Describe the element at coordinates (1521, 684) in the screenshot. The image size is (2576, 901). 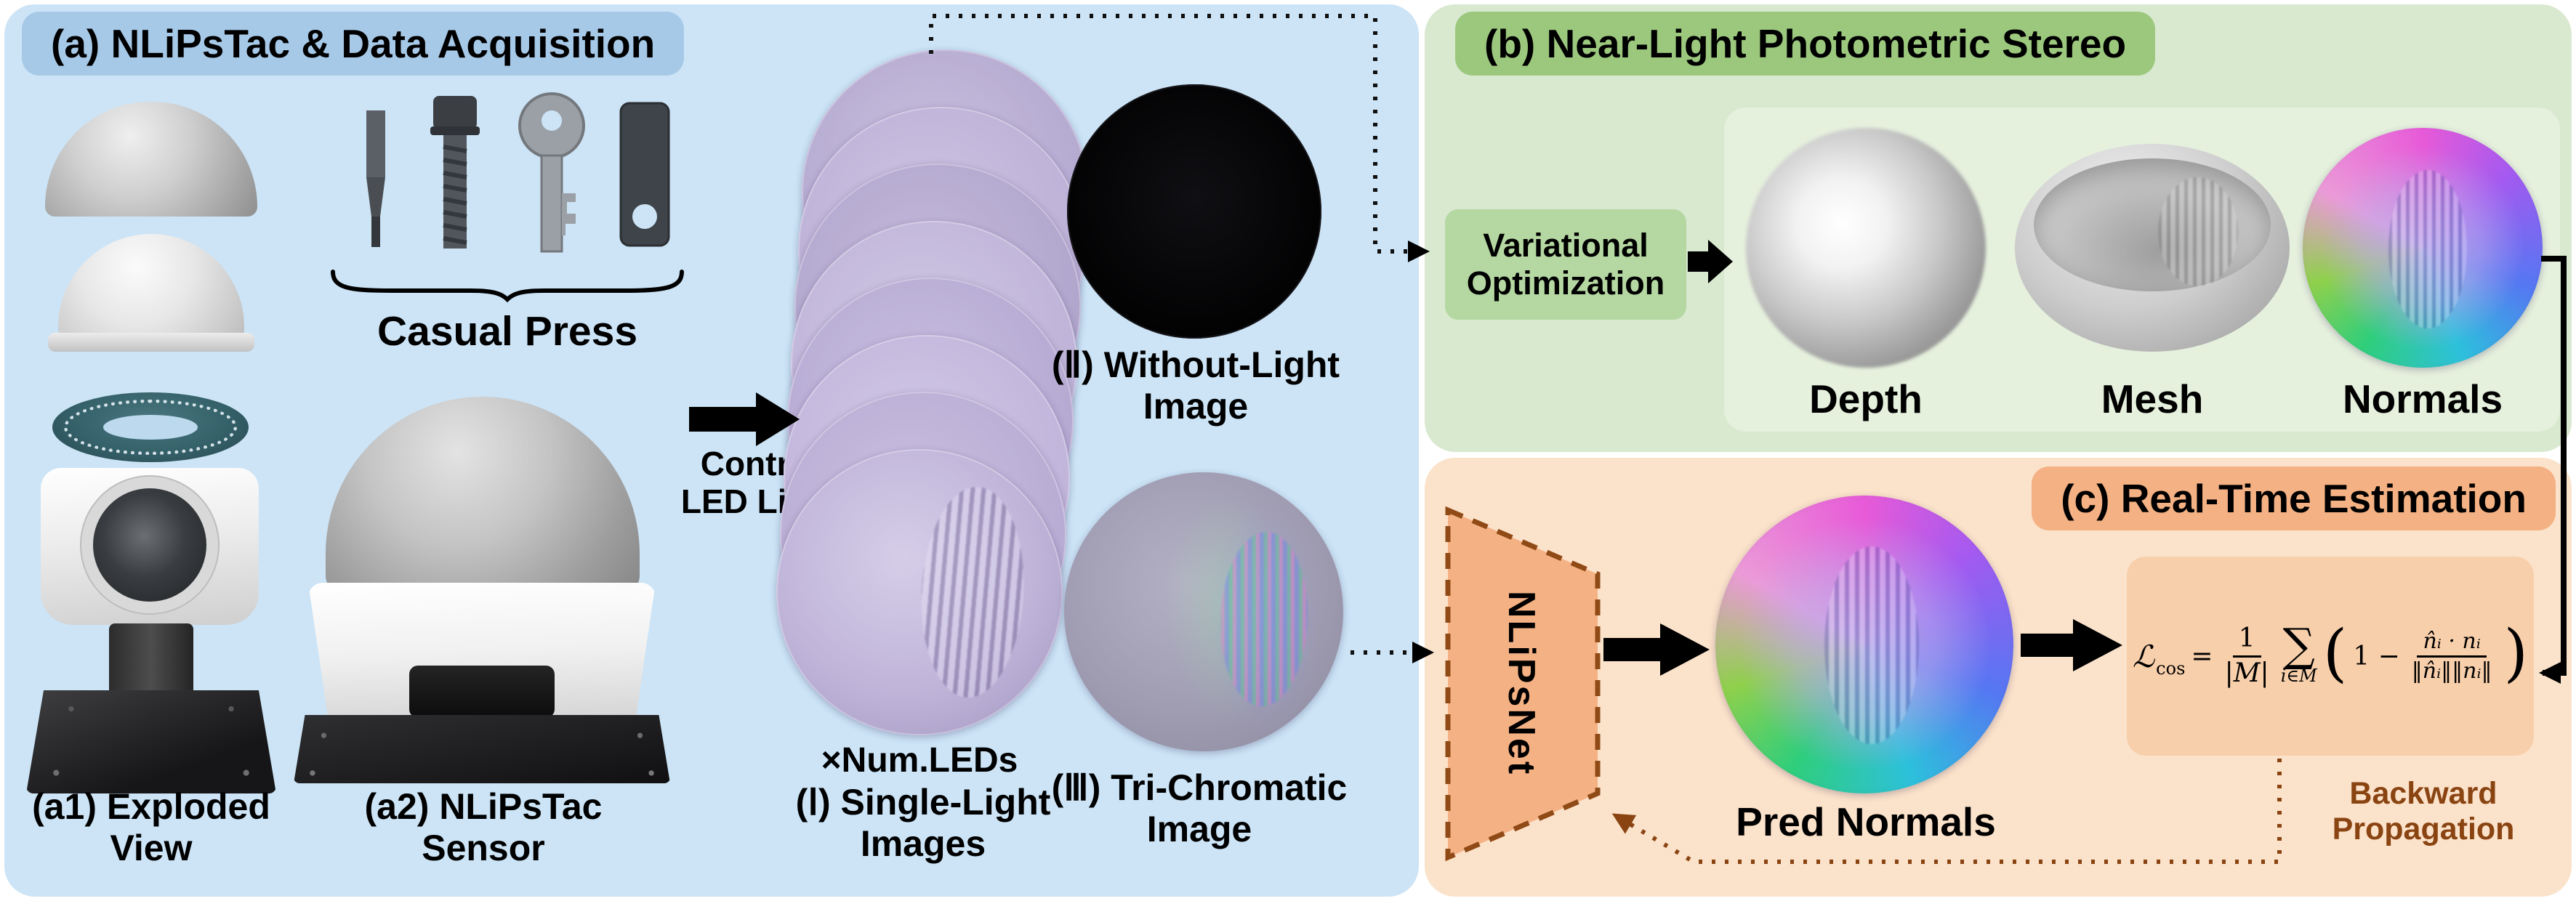
I see `nlipsnet-label: NLiPsNet` at that location.